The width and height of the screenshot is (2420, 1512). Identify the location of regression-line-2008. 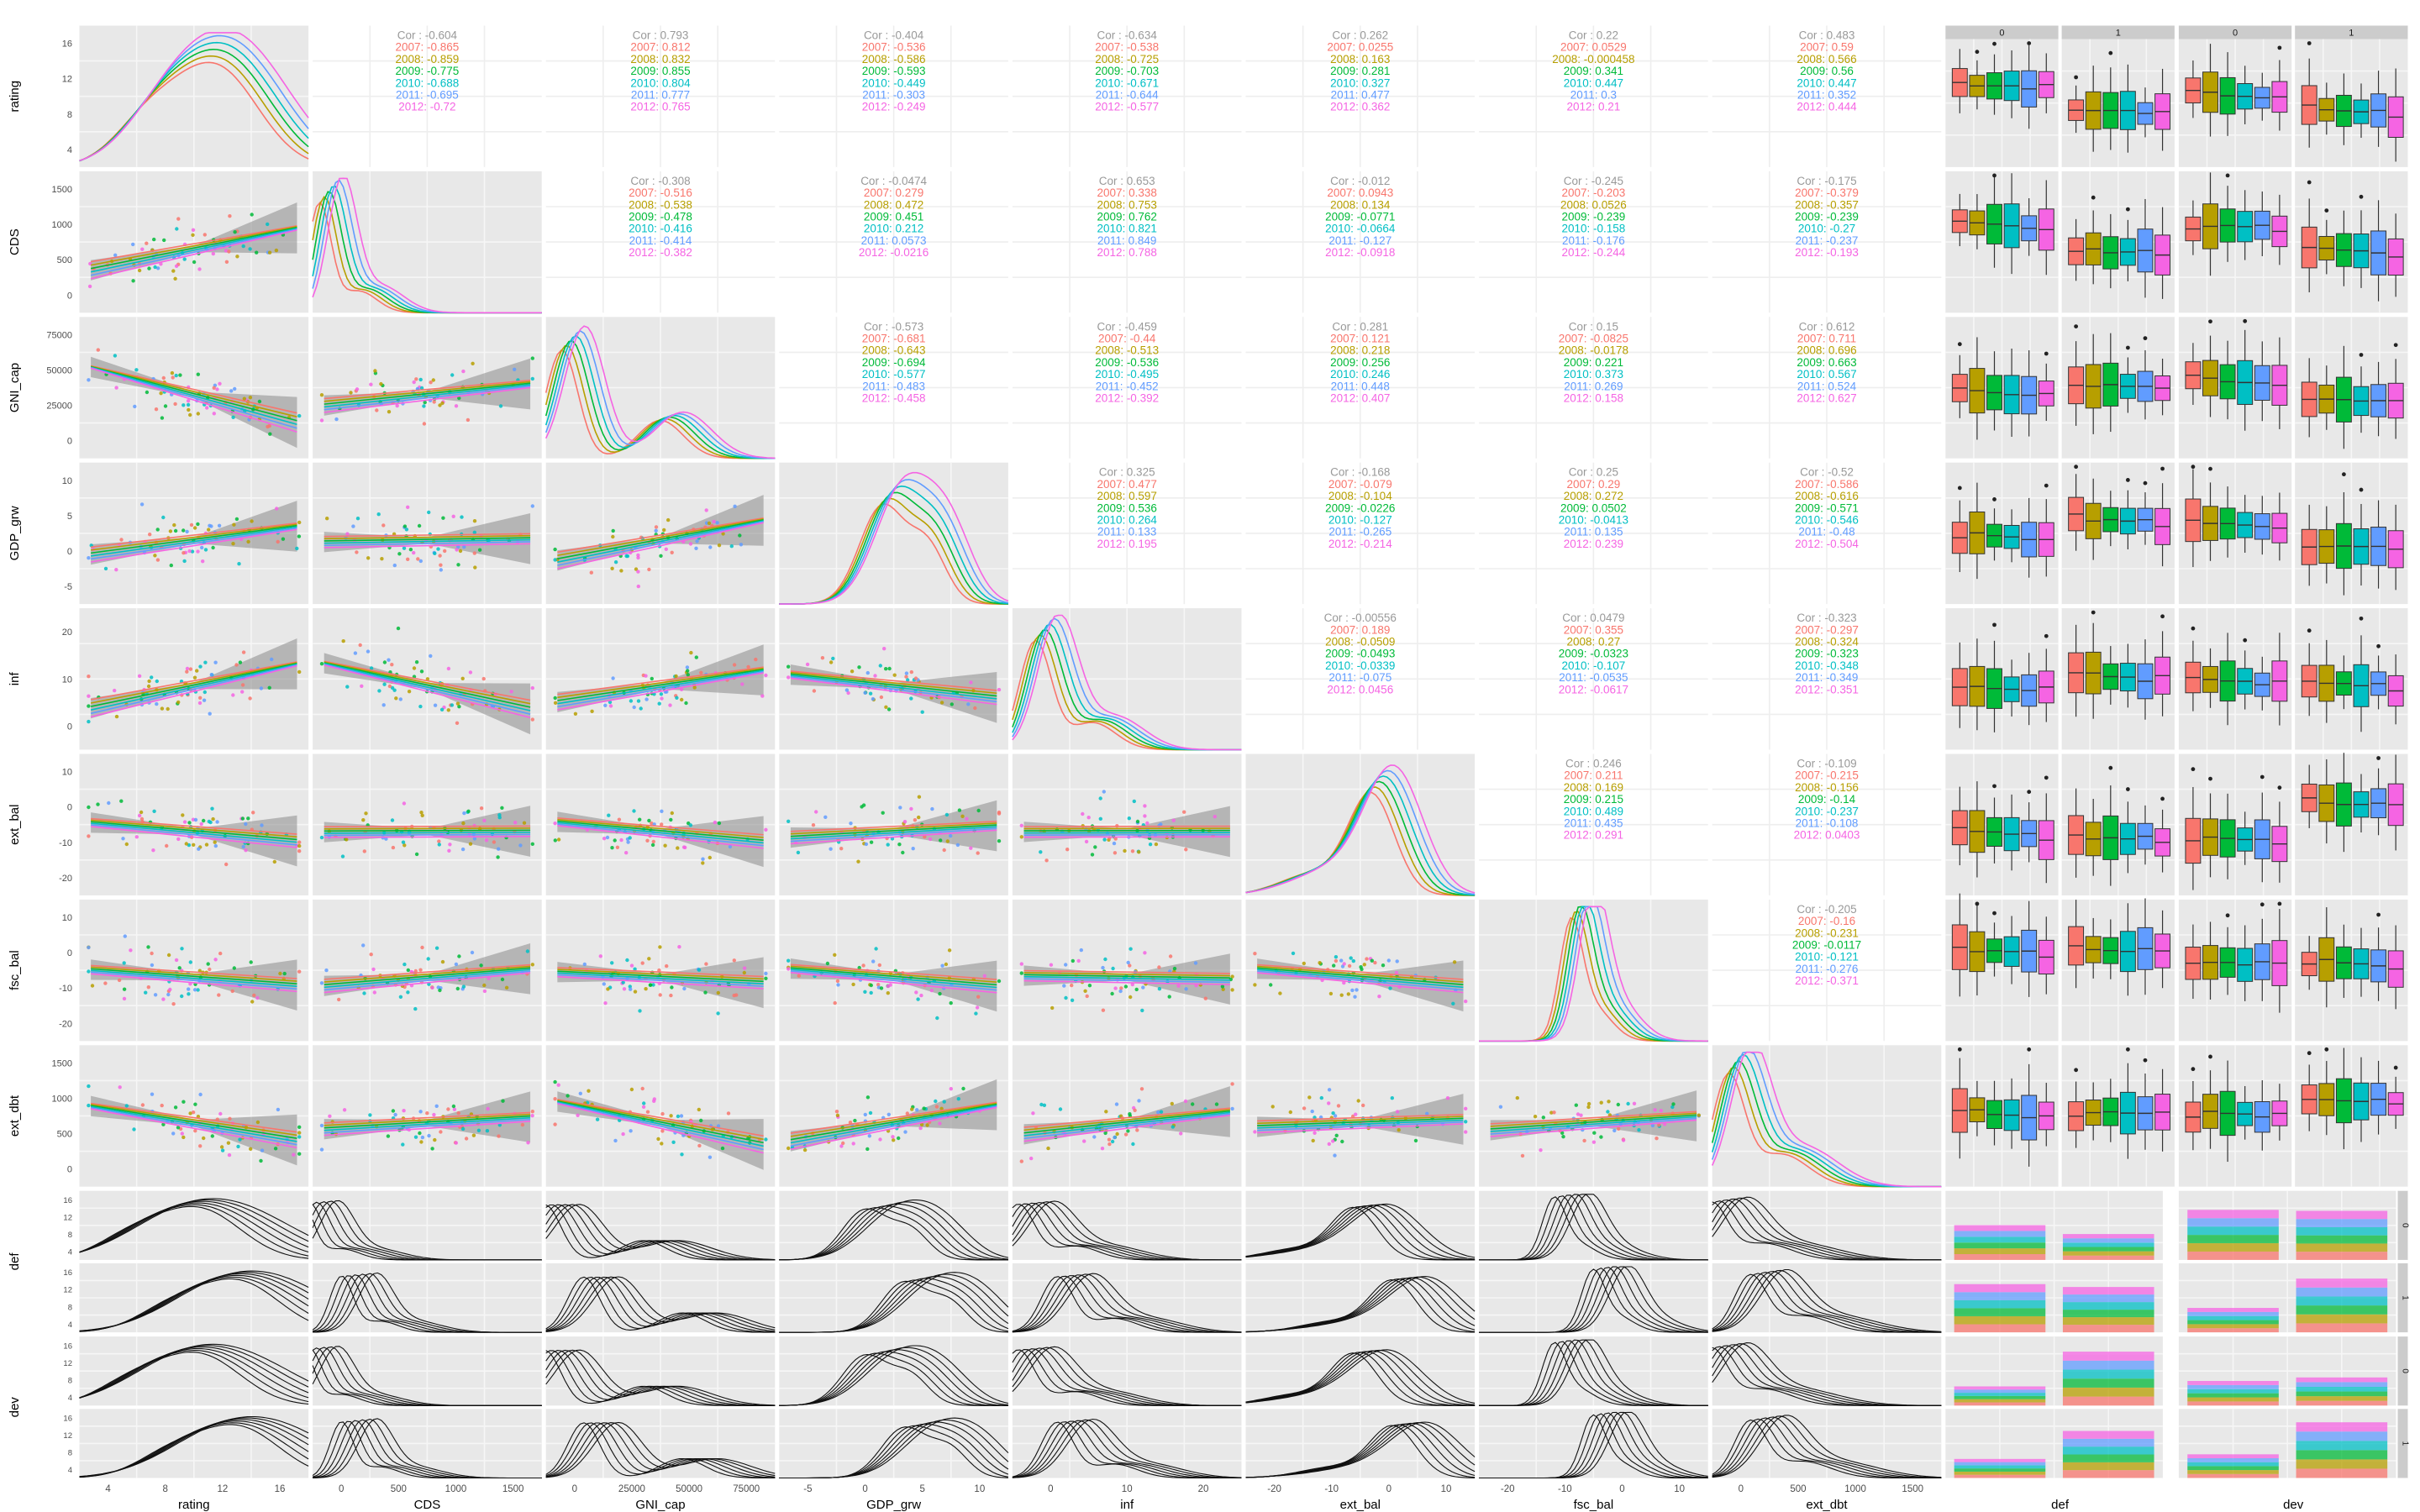
(193, 246).